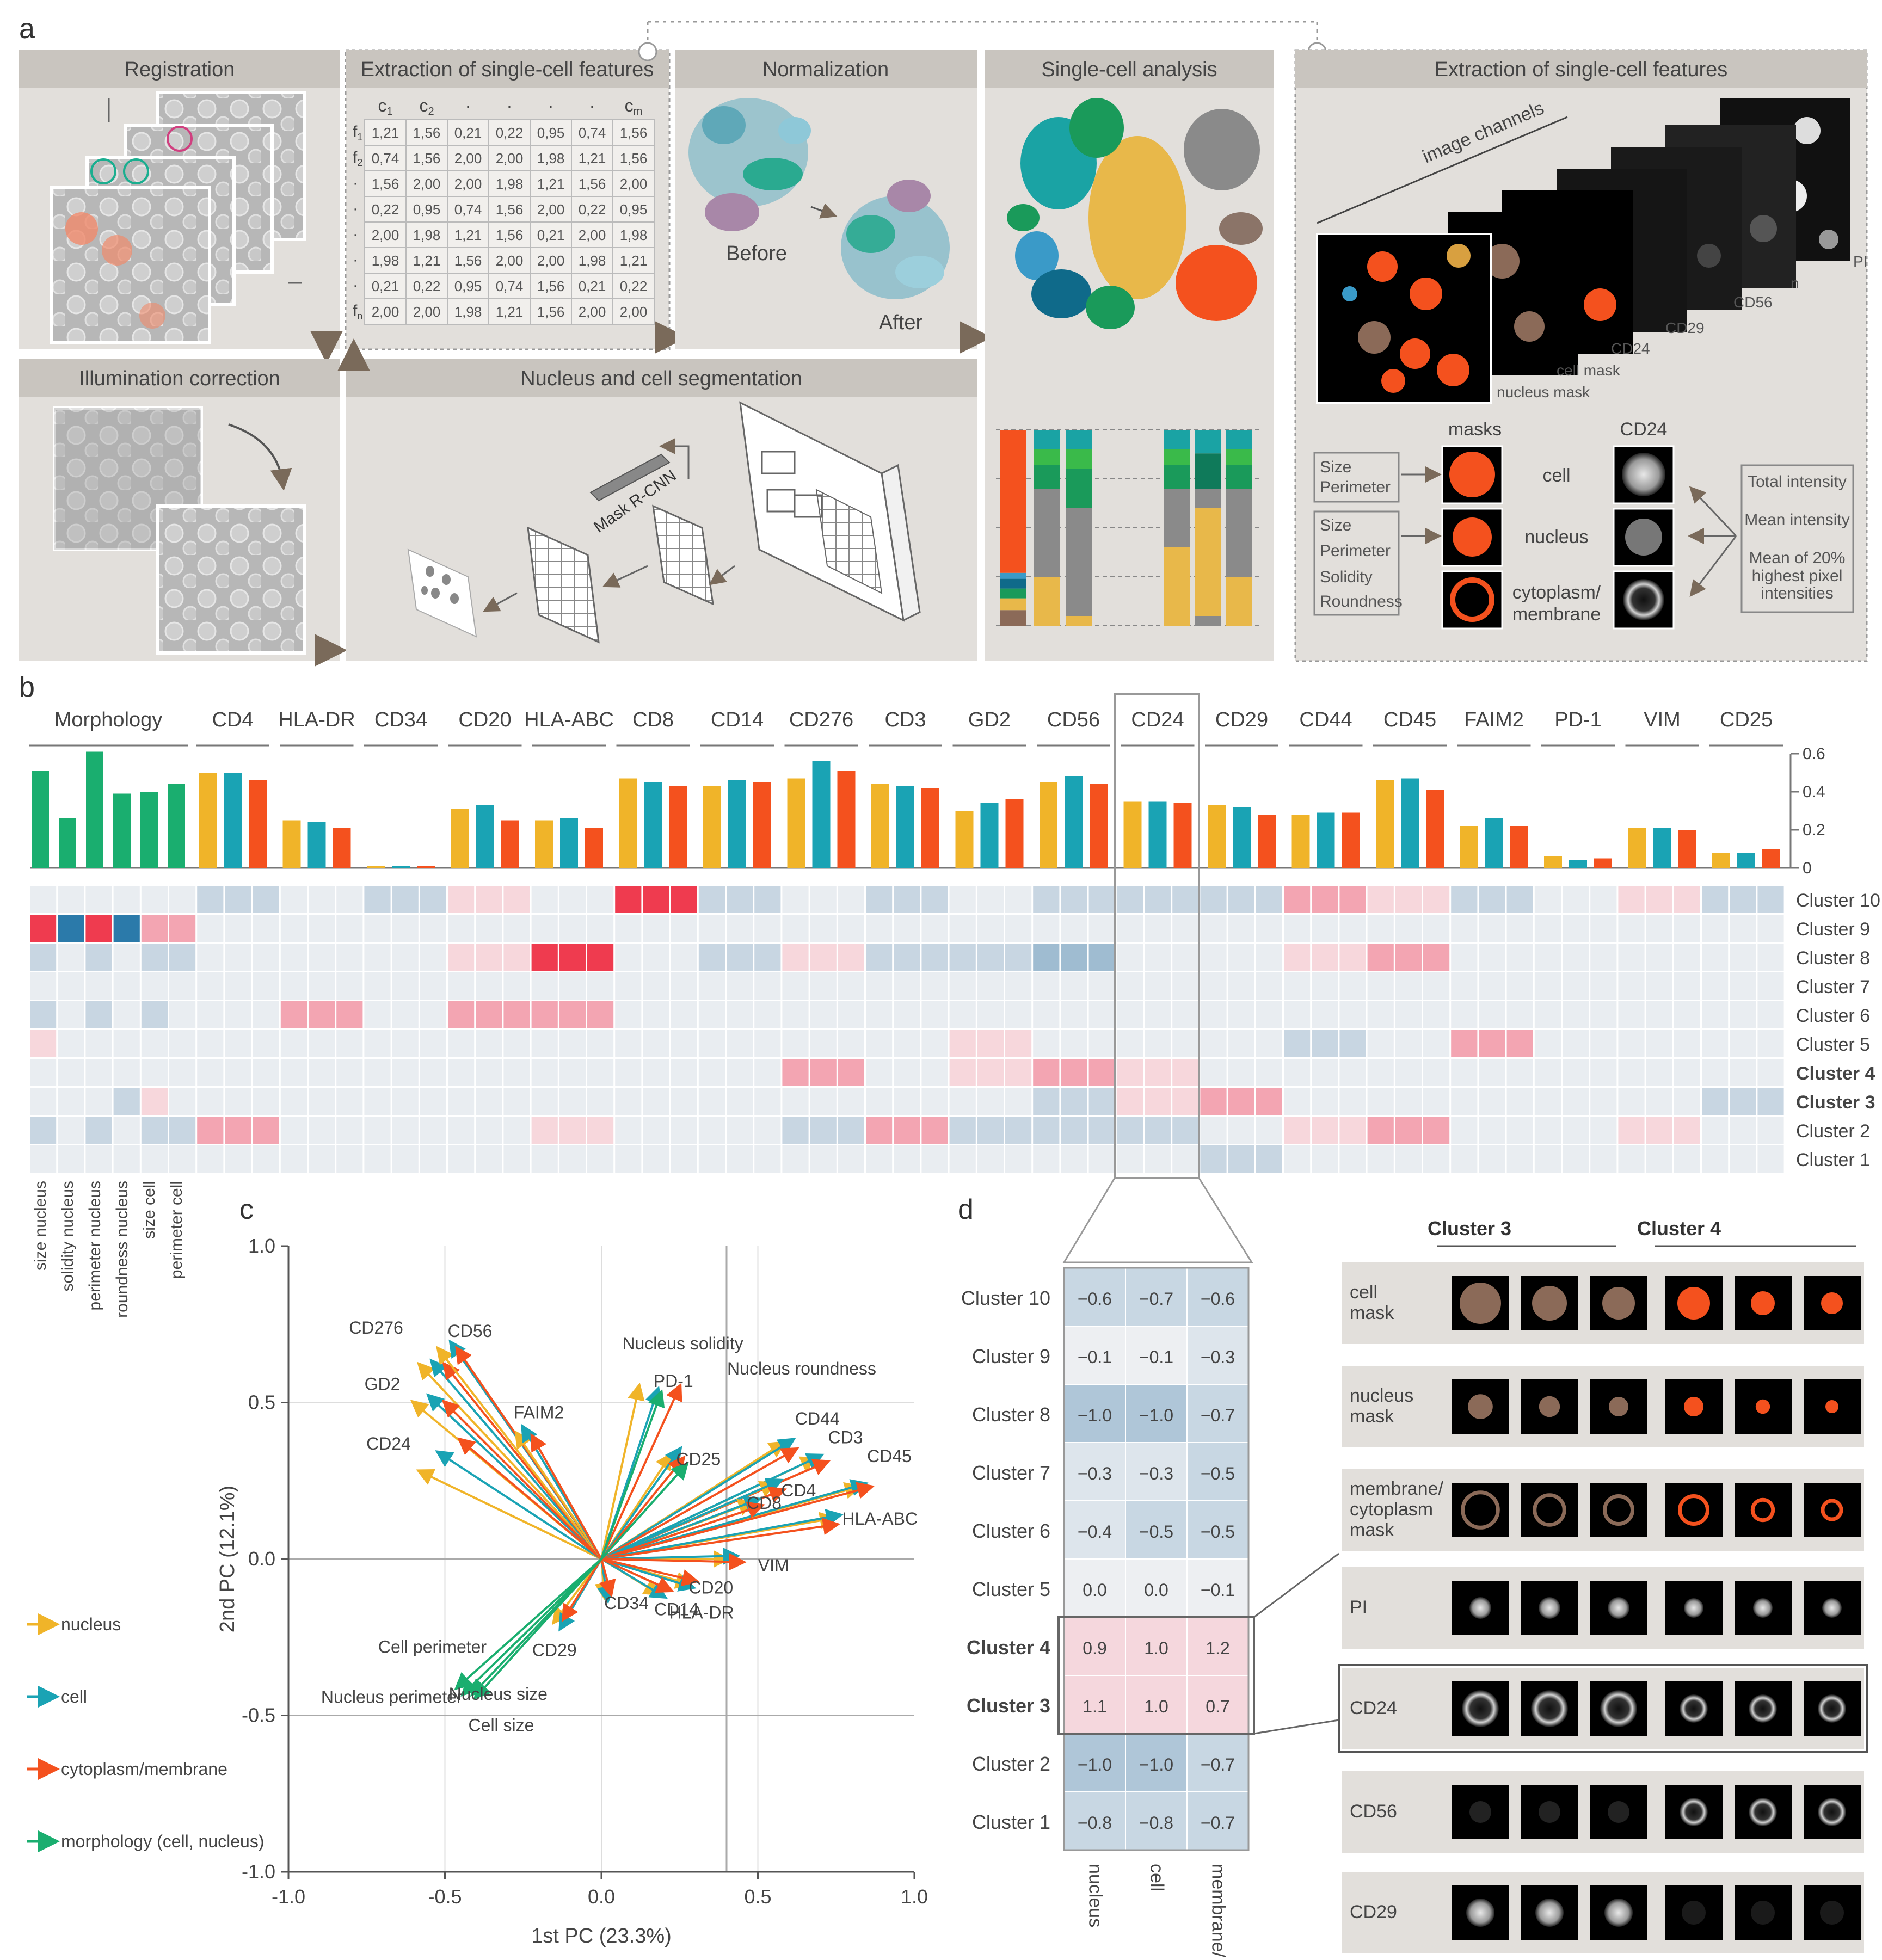 This screenshot has width=1882, height=1960. Describe the element at coordinates (1156, 1473) in the screenshot. I see `cd24-cell-value: −0.3` at that location.